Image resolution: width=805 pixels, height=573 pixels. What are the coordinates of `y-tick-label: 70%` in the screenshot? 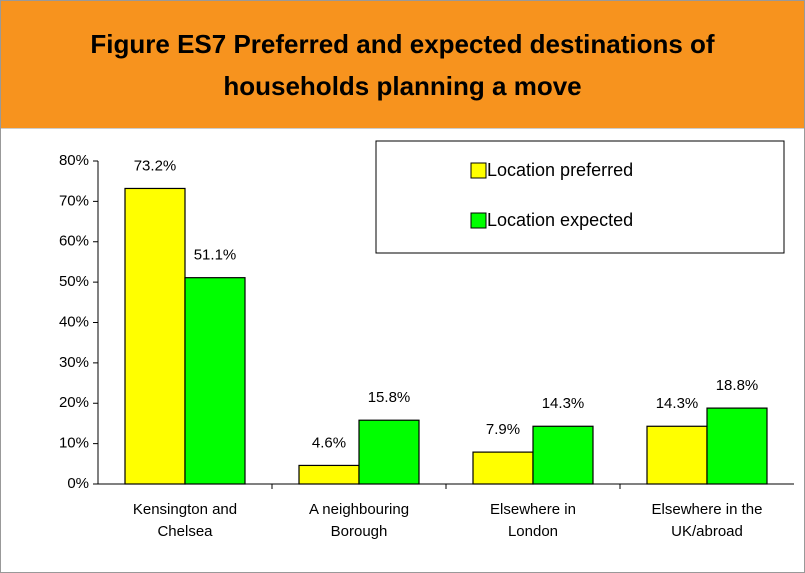 It's located at (74, 200).